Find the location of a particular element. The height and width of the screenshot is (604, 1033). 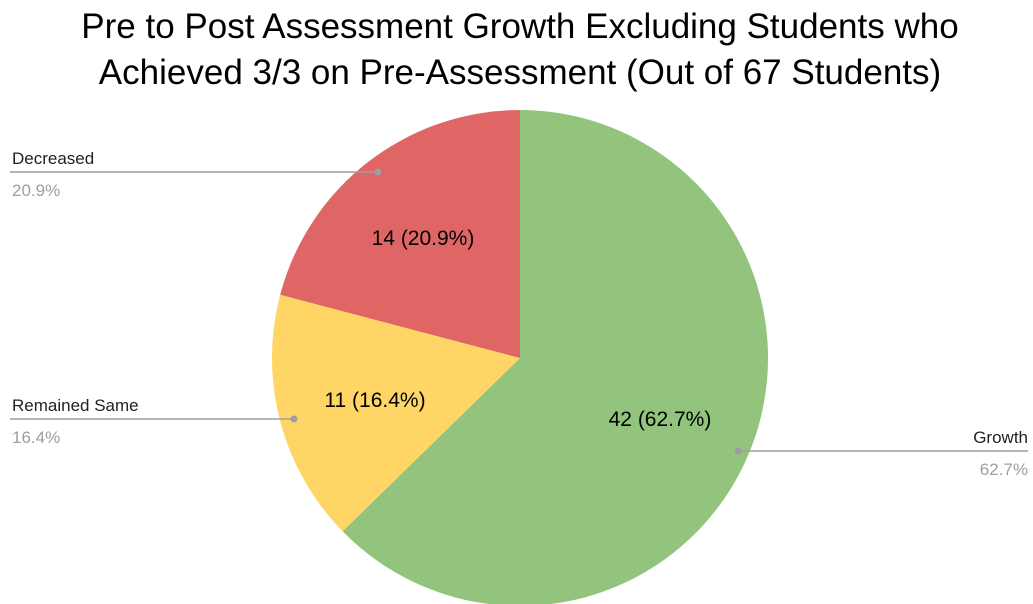

callout-percent-remained-same: 16.4% is located at coordinates (36, 437).